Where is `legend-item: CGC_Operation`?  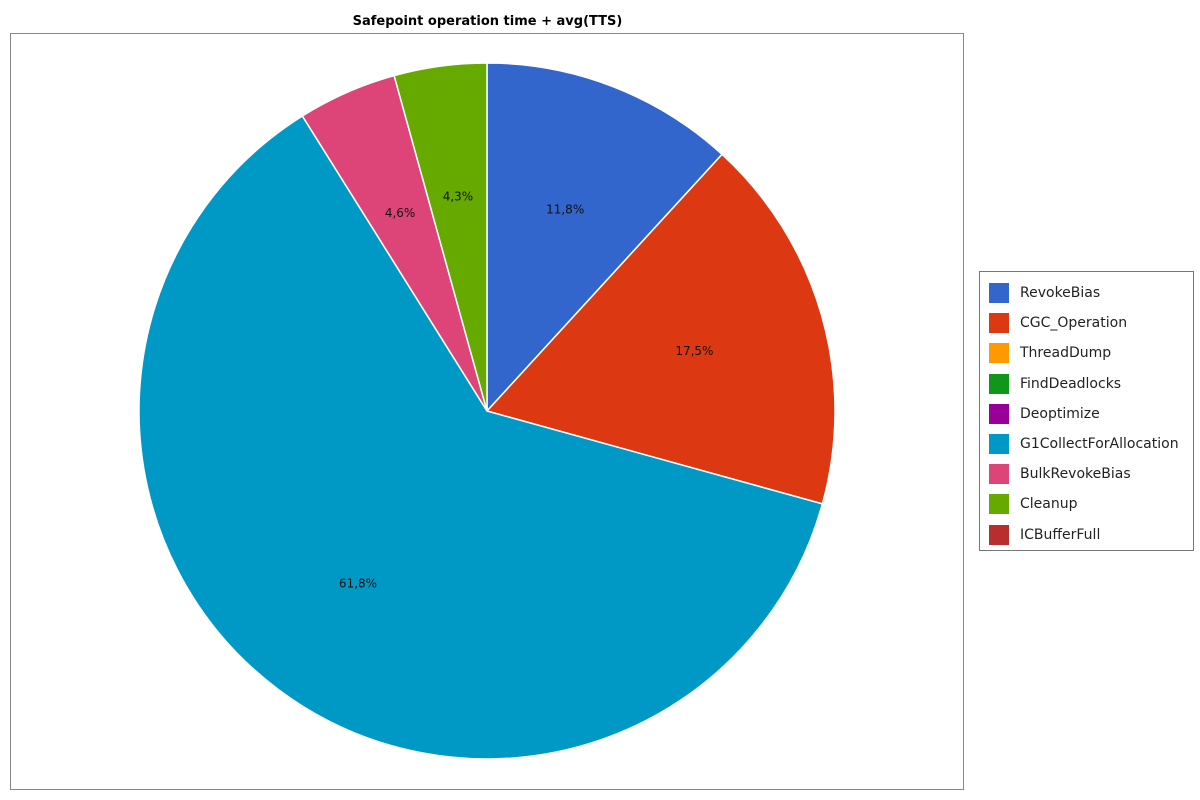
legend-item: CGC_Operation is located at coordinates (1086, 323).